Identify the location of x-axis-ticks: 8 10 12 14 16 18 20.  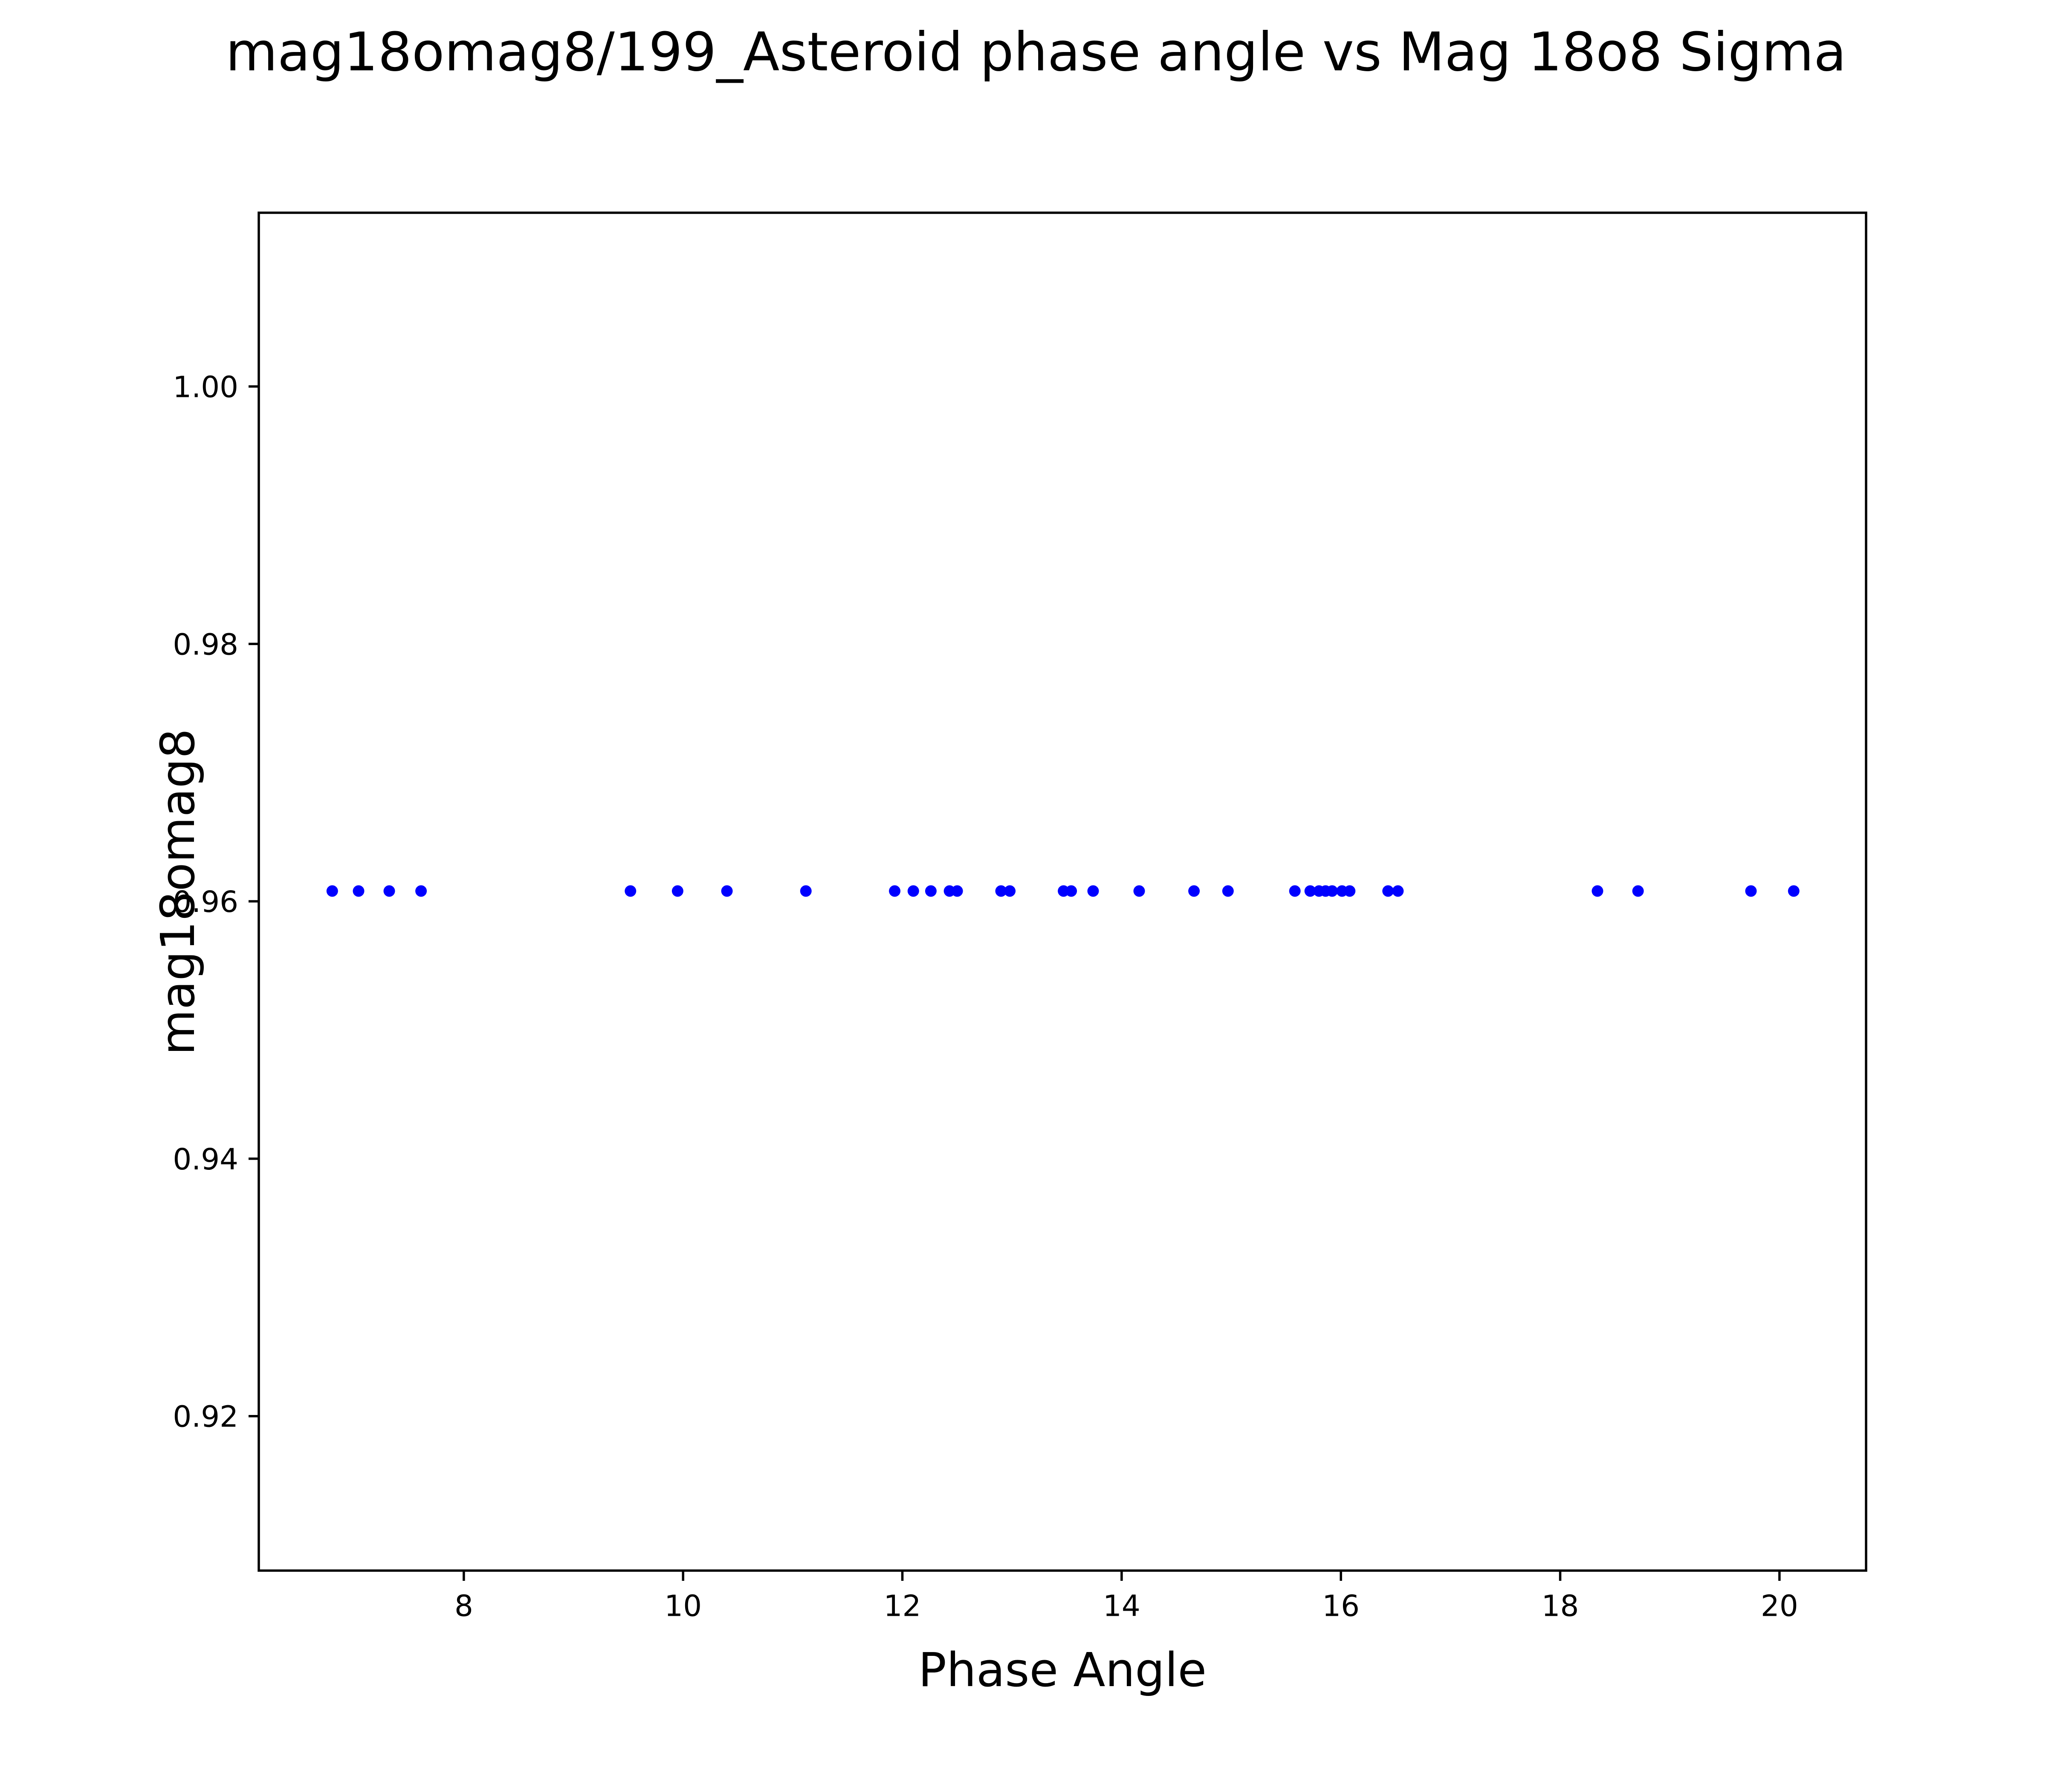
(1126, 1597).